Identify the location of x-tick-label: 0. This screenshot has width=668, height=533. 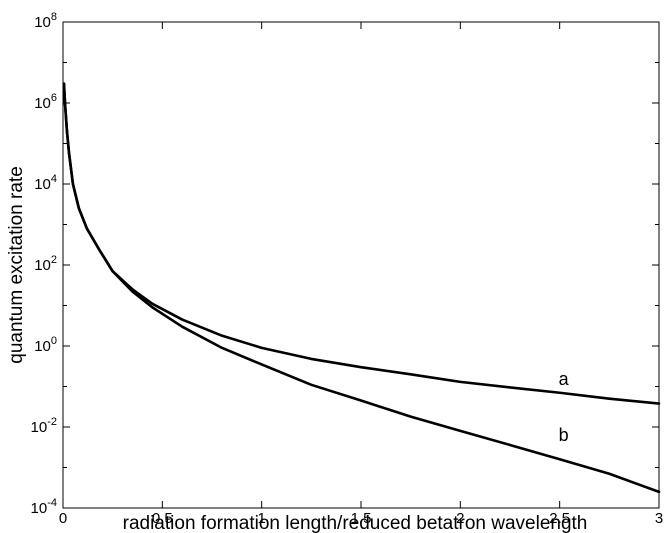
(63, 518).